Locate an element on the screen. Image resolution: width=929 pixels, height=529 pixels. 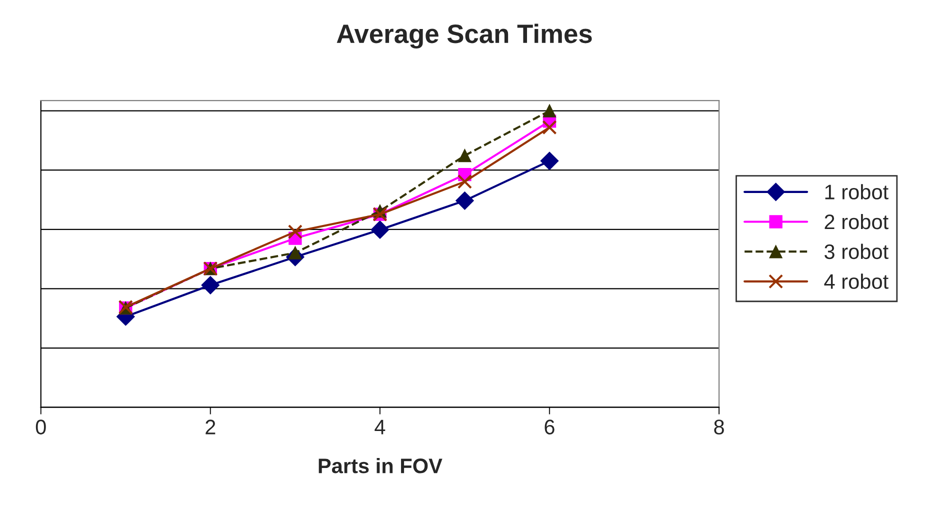
legend-label: 4 robot is located at coordinates (856, 281).